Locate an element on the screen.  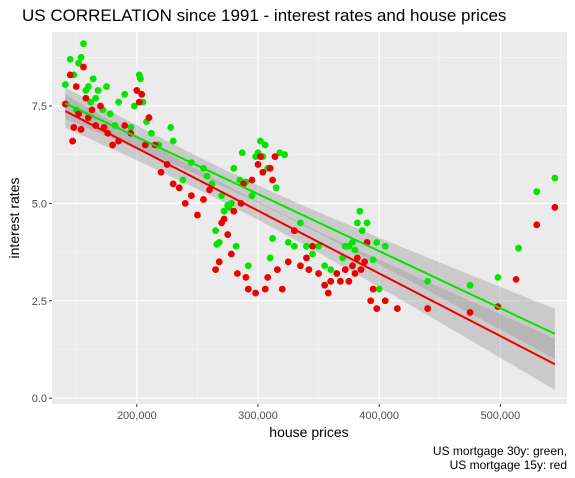
y-axis-ticks: 0.0 2.5 5.0 7.5 is located at coordinates (42, 253).